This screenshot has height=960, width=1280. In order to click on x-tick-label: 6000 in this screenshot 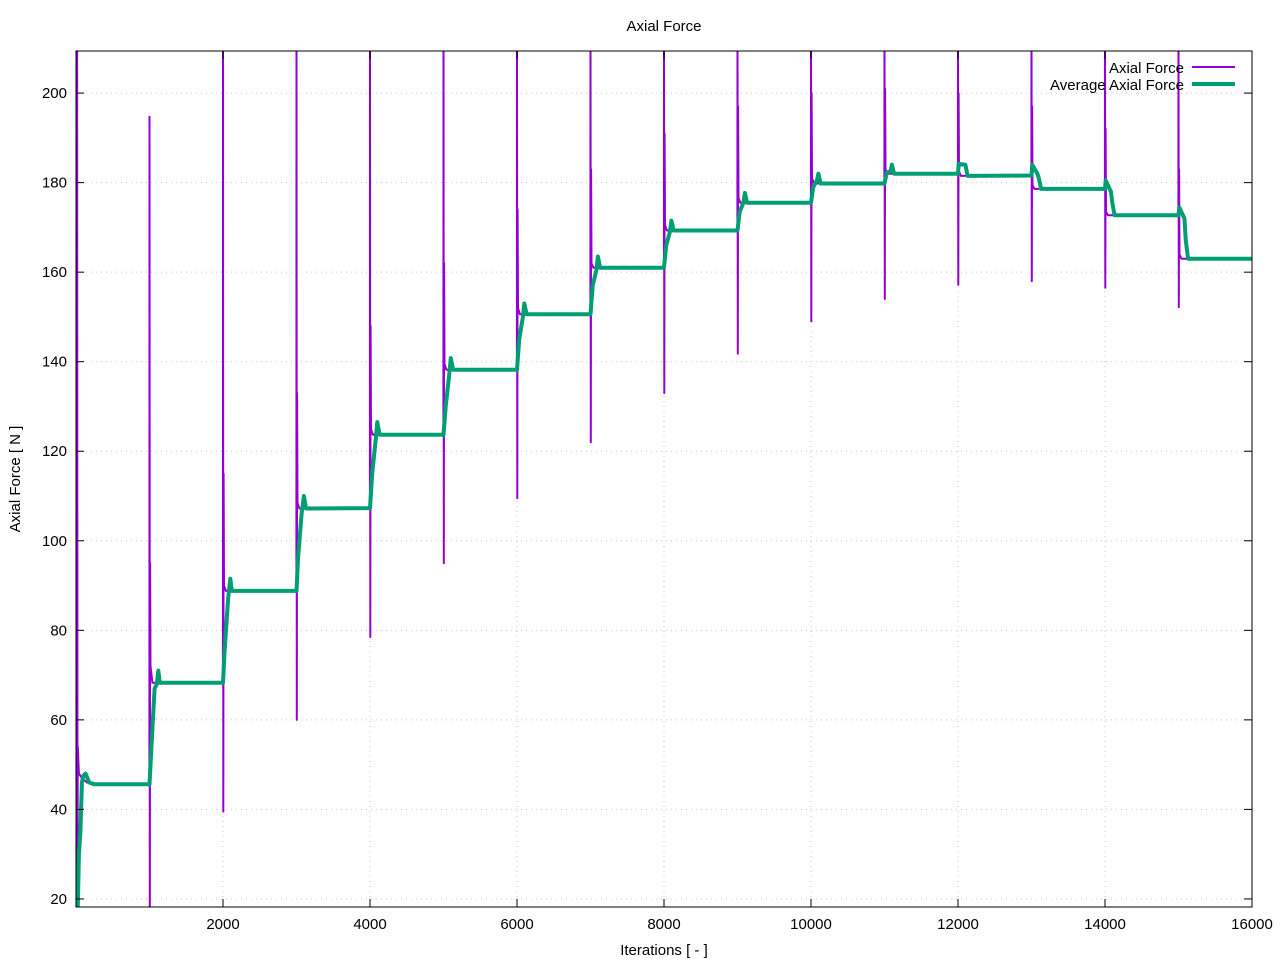, I will do `click(516, 924)`.